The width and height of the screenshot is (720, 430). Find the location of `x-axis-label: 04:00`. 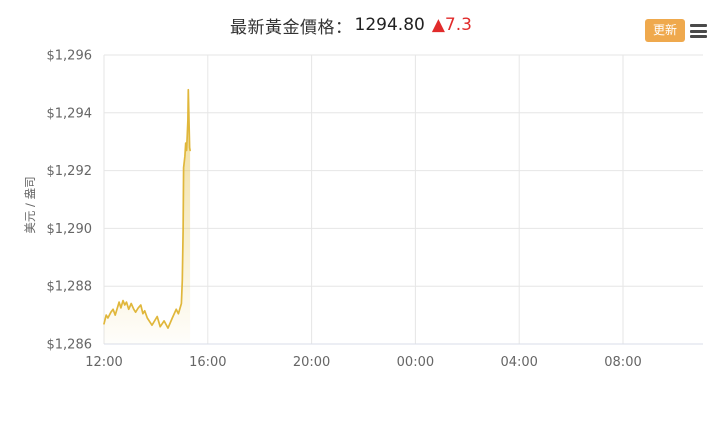

x-axis-label: 04:00 is located at coordinates (518, 362).